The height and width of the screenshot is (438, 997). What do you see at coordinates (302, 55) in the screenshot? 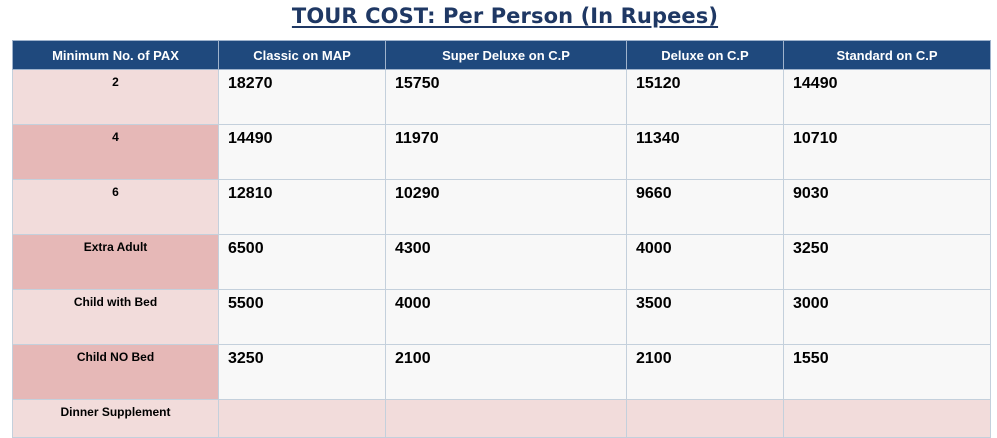
I see `column-header-classic-map: Classic on MAP` at bounding box center [302, 55].